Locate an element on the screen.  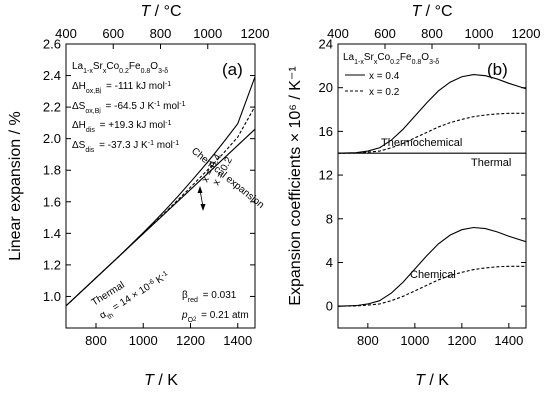
y-tick-label: 0 is located at coordinates (329, 306).